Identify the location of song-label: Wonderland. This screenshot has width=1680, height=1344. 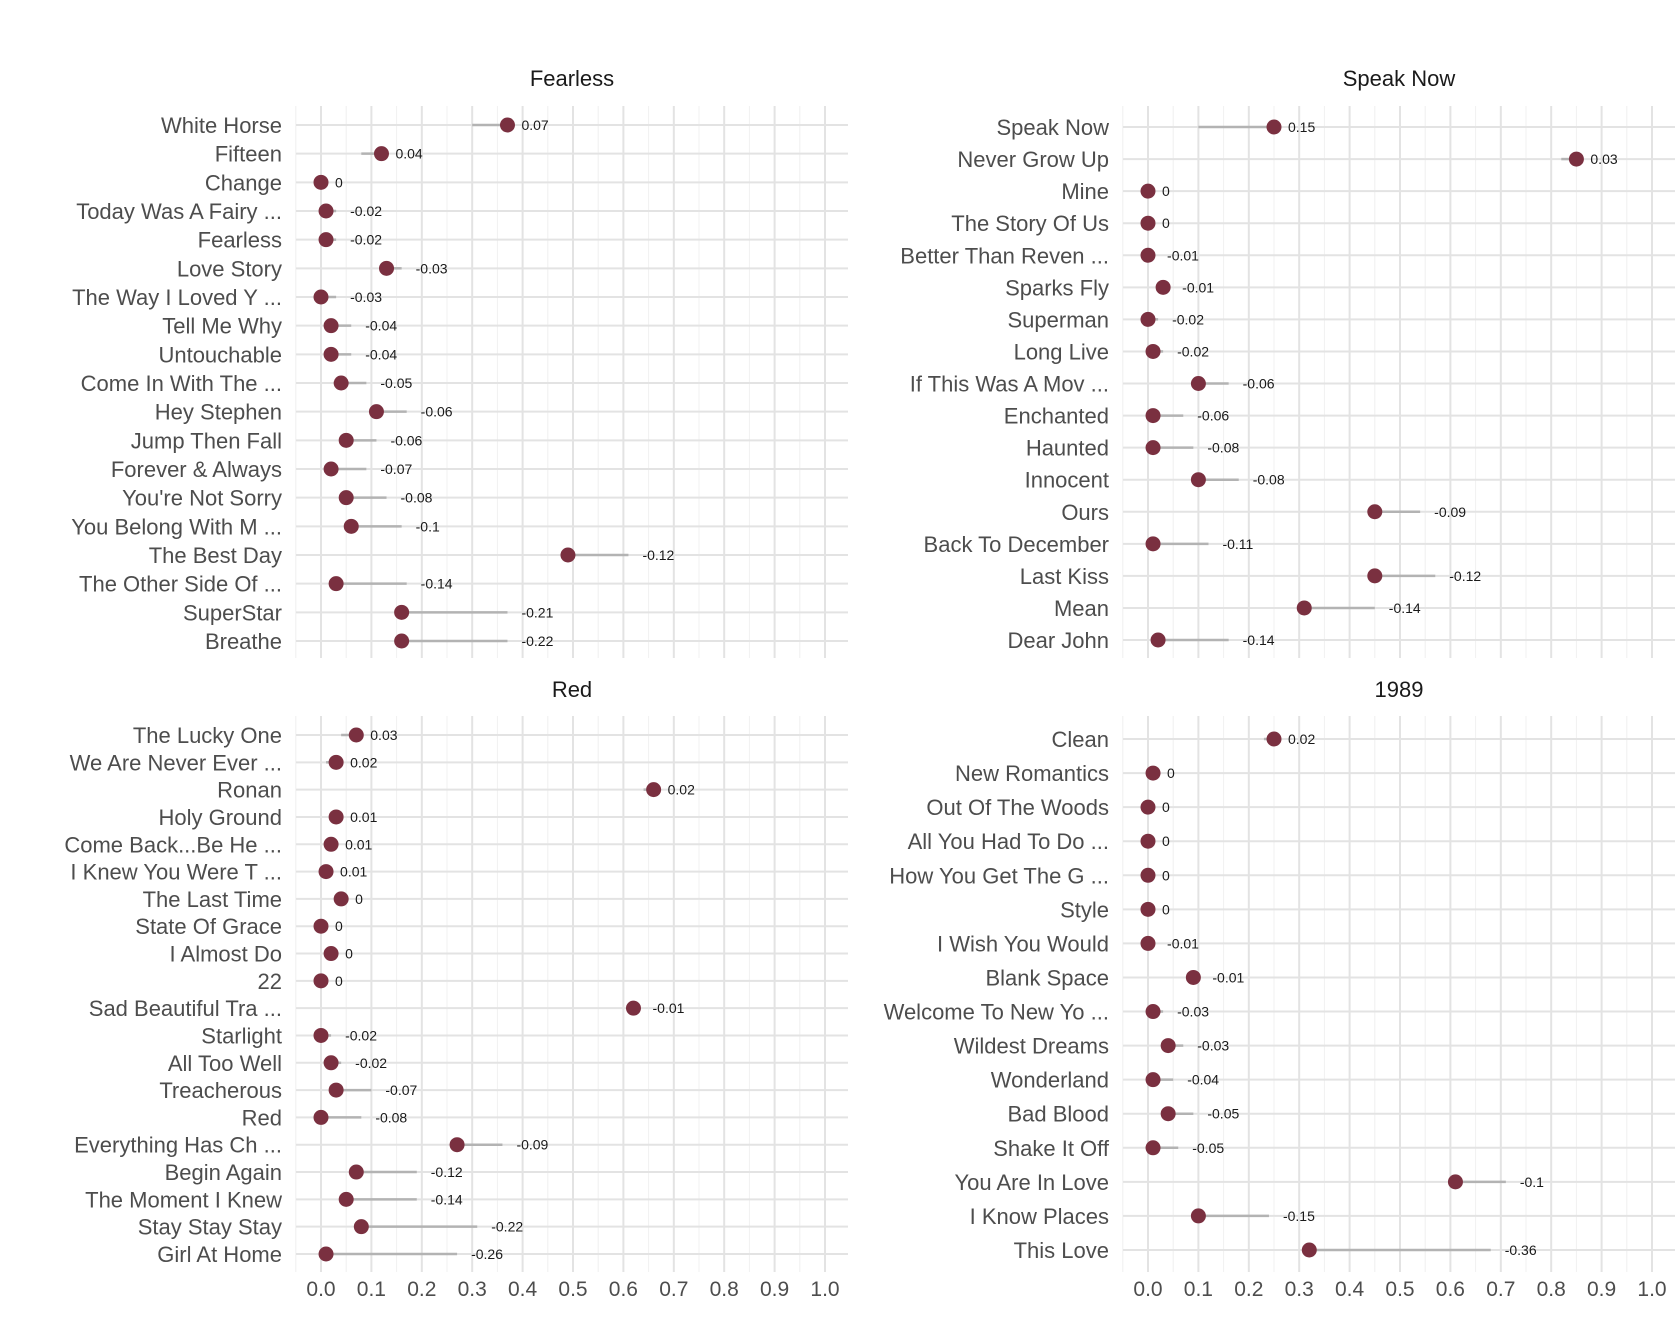
(1050, 1080).